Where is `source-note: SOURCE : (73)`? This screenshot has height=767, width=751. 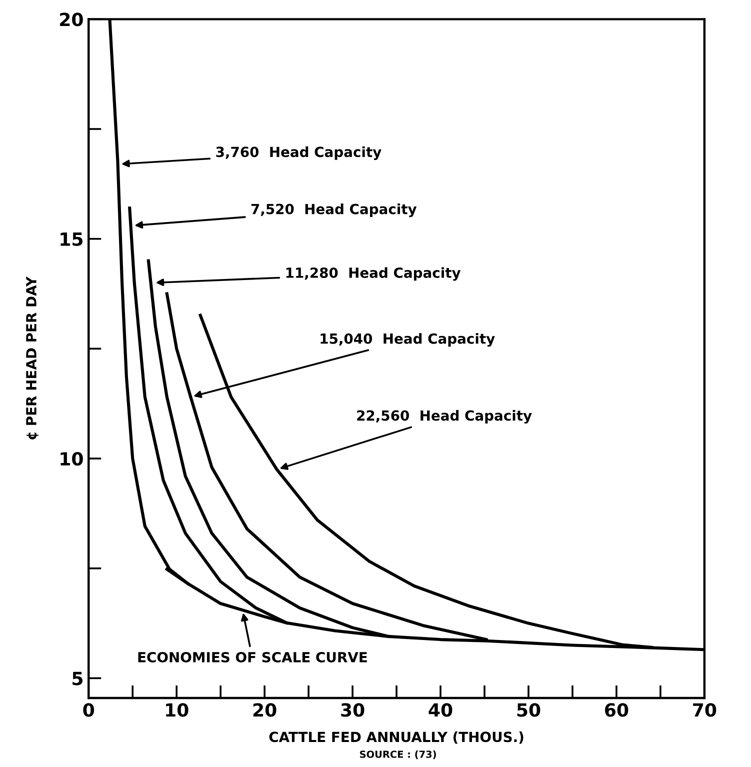 source-note: SOURCE : (73) is located at coordinates (398, 755).